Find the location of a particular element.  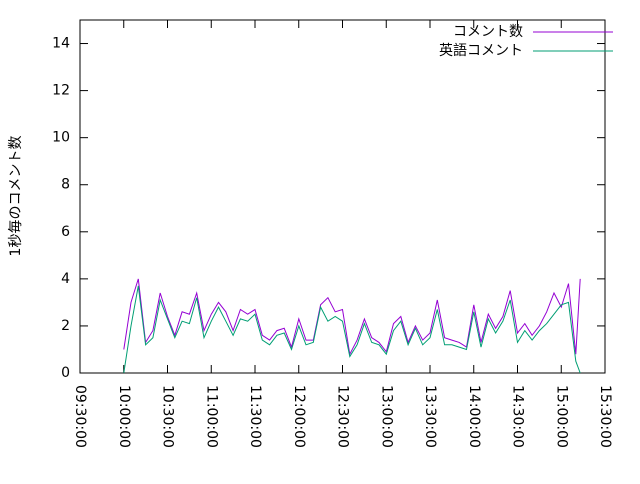

y-tick-label: 6 is located at coordinates (65, 232).